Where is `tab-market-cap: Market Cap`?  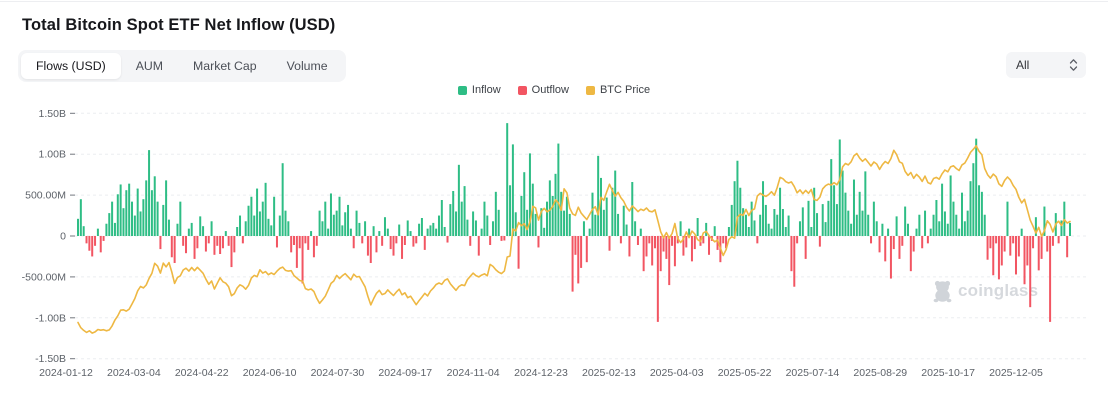
tab-market-cap: Market Cap is located at coordinates (225, 66).